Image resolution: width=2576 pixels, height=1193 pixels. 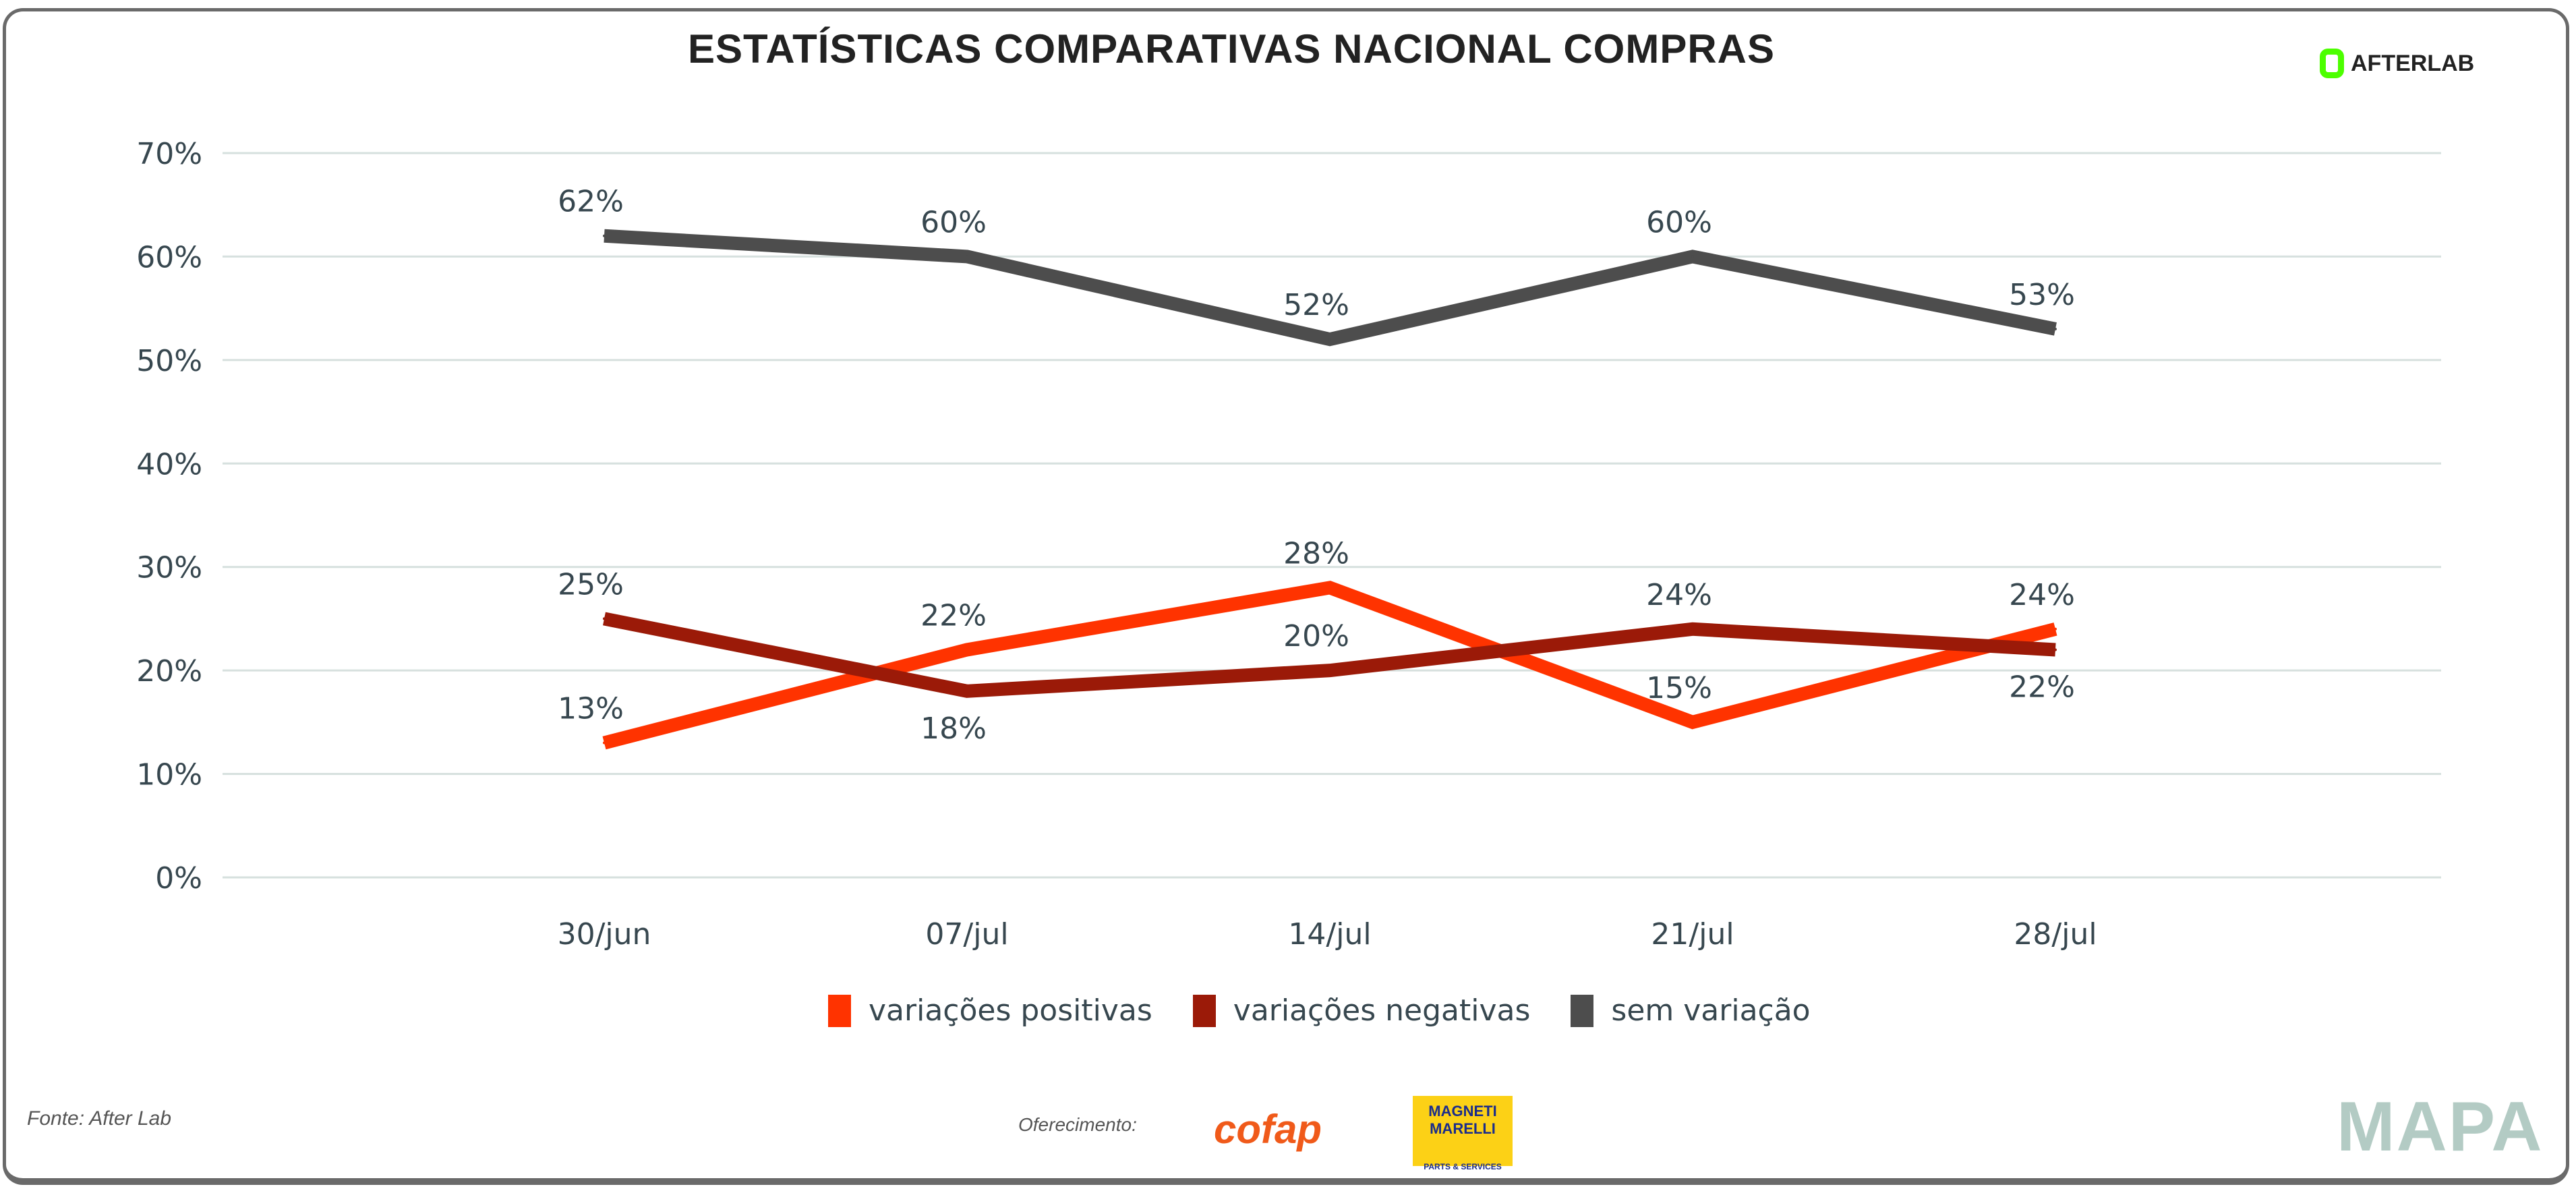 I want to click on data-label: 25%, so click(x=591, y=584).